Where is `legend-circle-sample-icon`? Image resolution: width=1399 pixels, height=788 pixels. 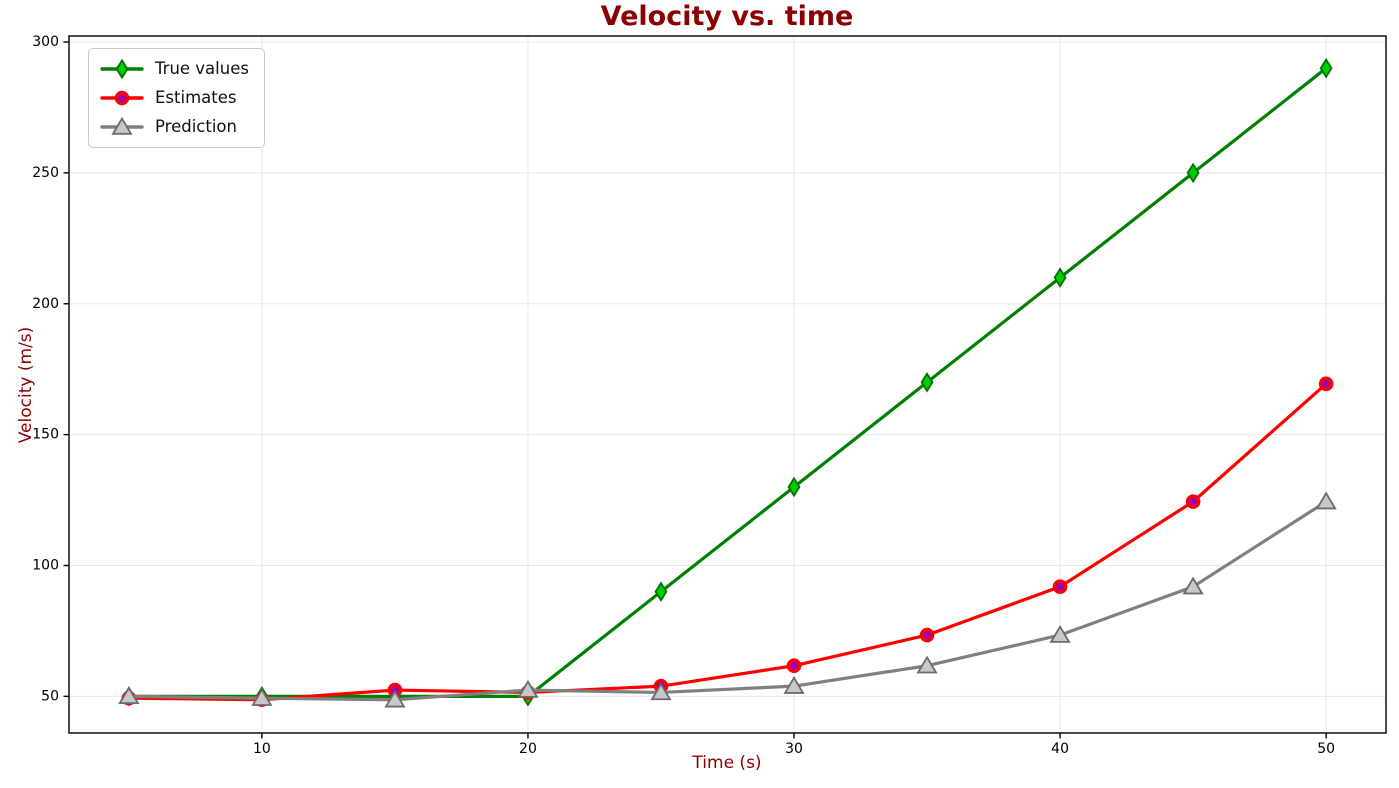 legend-circle-sample-icon is located at coordinates (122, 98).